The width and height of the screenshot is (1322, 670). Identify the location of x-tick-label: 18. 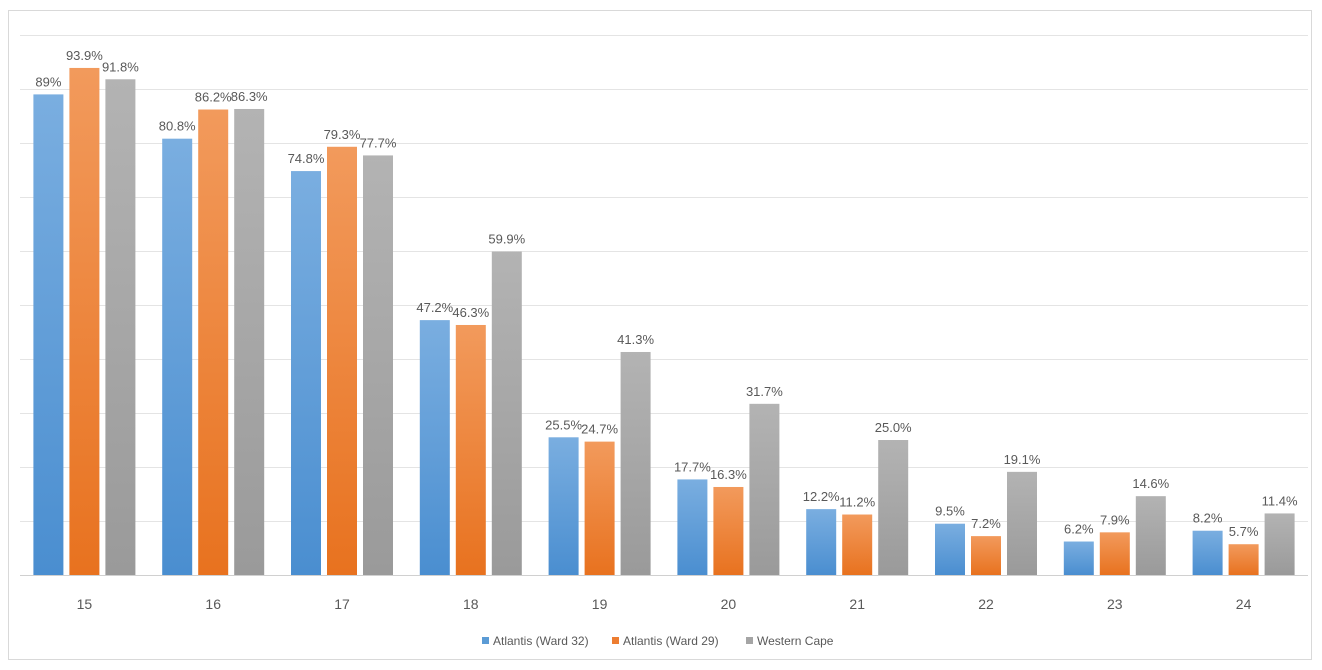
(471, 604).